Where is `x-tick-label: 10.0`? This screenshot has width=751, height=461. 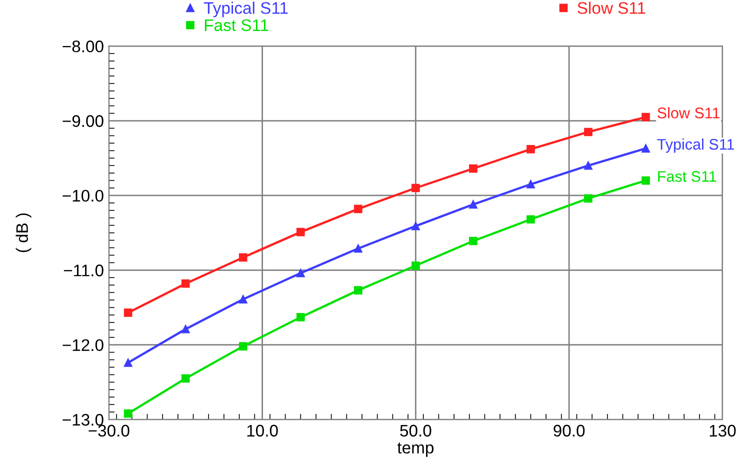
x-tick-label: 10.0 is located at coordinates (262, 430).